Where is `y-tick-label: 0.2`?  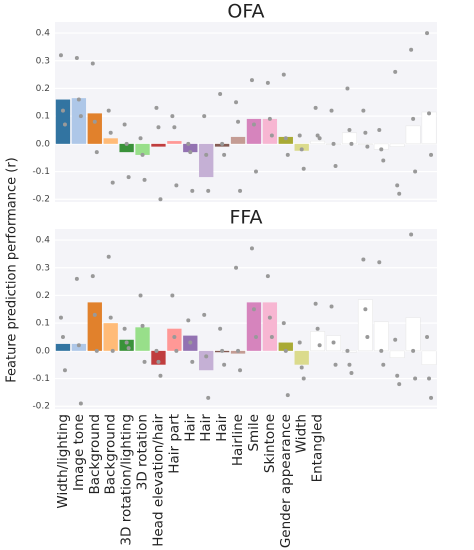
y-tick-label: 0.2 is located at coordinates (43, 89).